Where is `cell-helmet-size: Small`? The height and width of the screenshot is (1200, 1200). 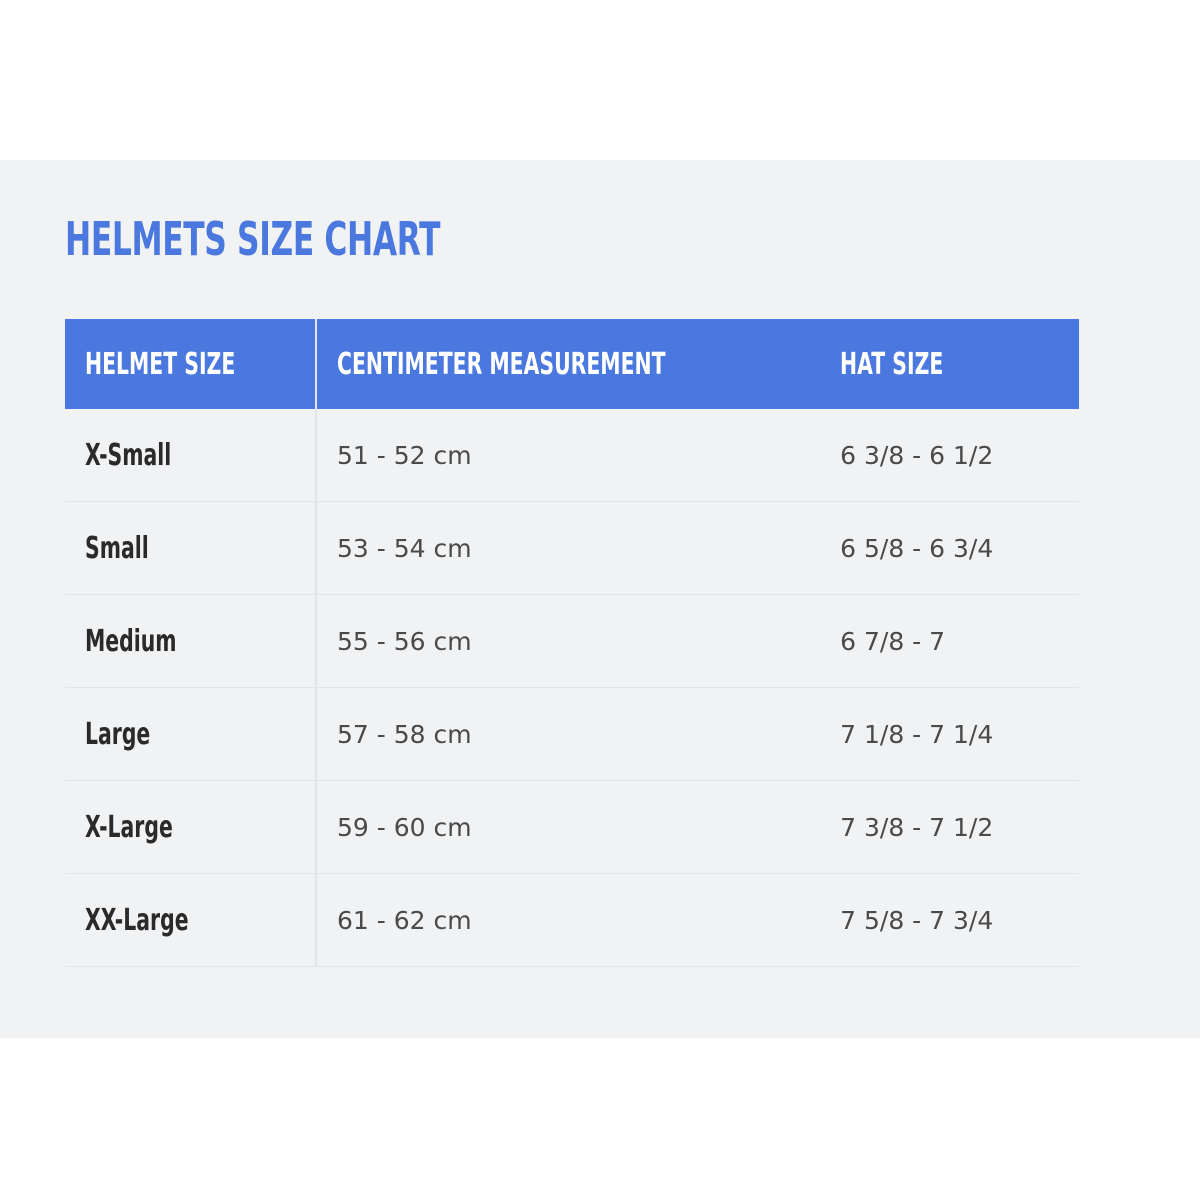
cell-helmet-size: Small is located at coordinates (191, 548).